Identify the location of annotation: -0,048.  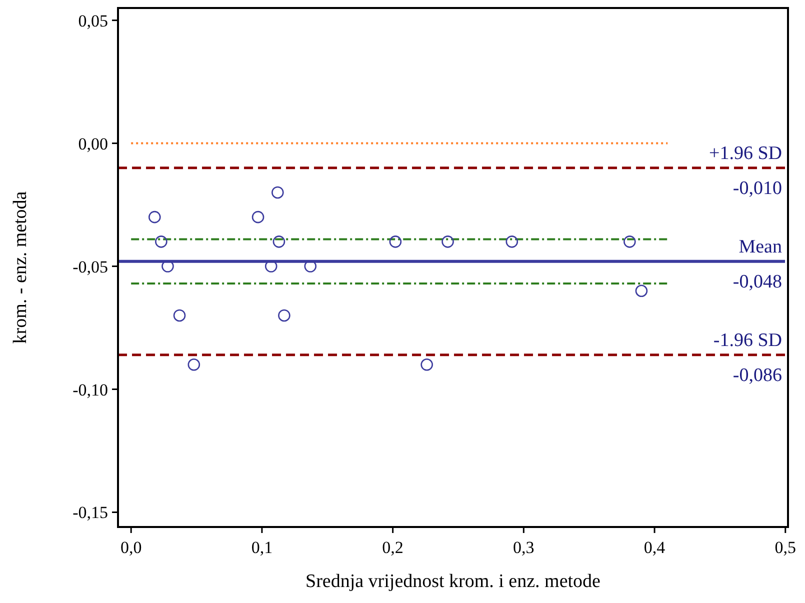
(757, 281).